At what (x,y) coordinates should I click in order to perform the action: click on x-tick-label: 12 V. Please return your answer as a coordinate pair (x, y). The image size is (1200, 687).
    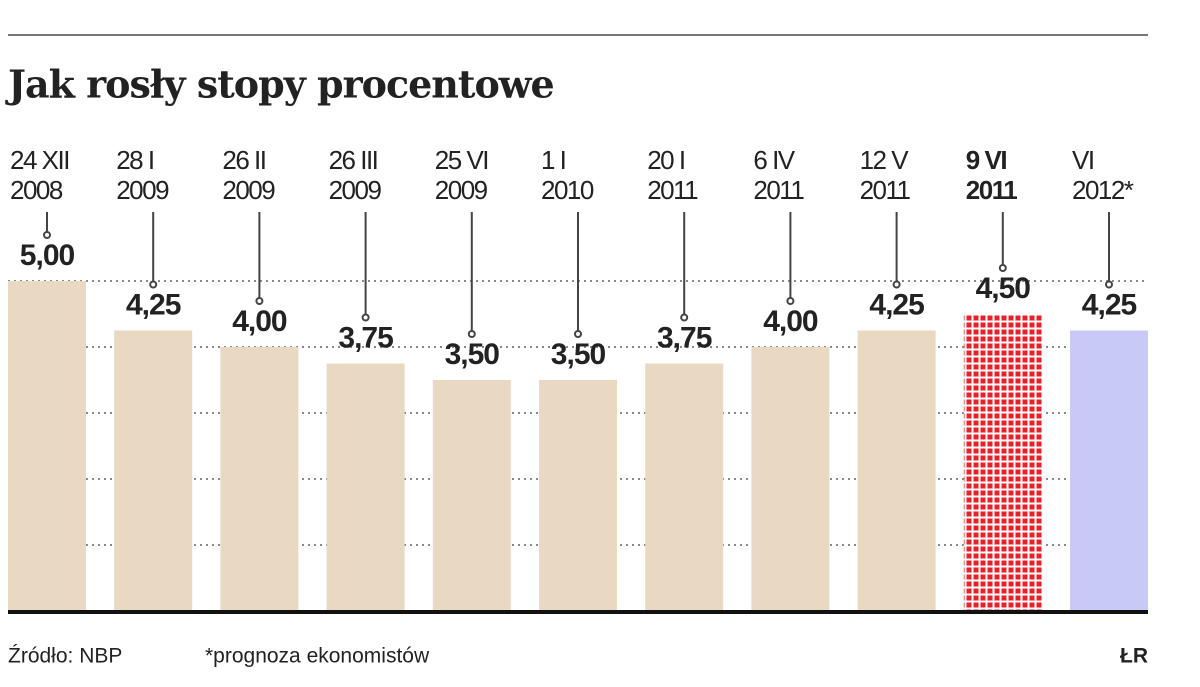
    Looking at the image, I should click on (885, 160).